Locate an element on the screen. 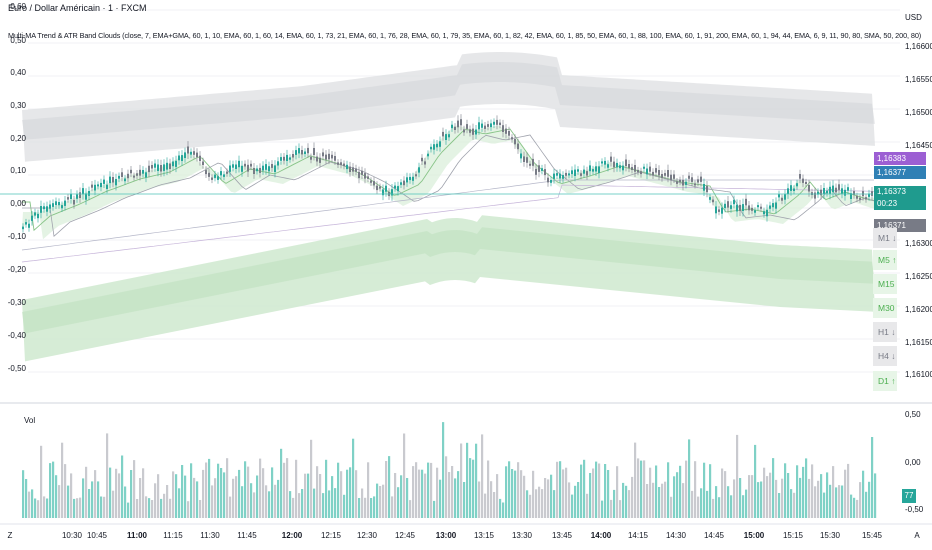  time-axis-label: 11:30 is located at coordinates (210, 535).